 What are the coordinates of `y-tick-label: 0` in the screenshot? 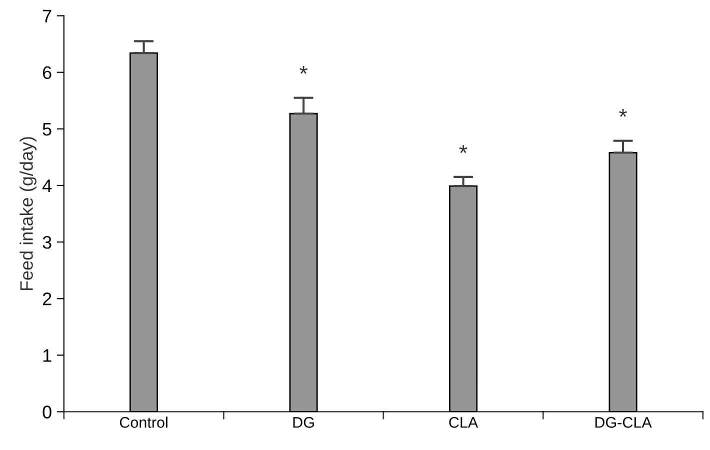 It's located at (47, 412).